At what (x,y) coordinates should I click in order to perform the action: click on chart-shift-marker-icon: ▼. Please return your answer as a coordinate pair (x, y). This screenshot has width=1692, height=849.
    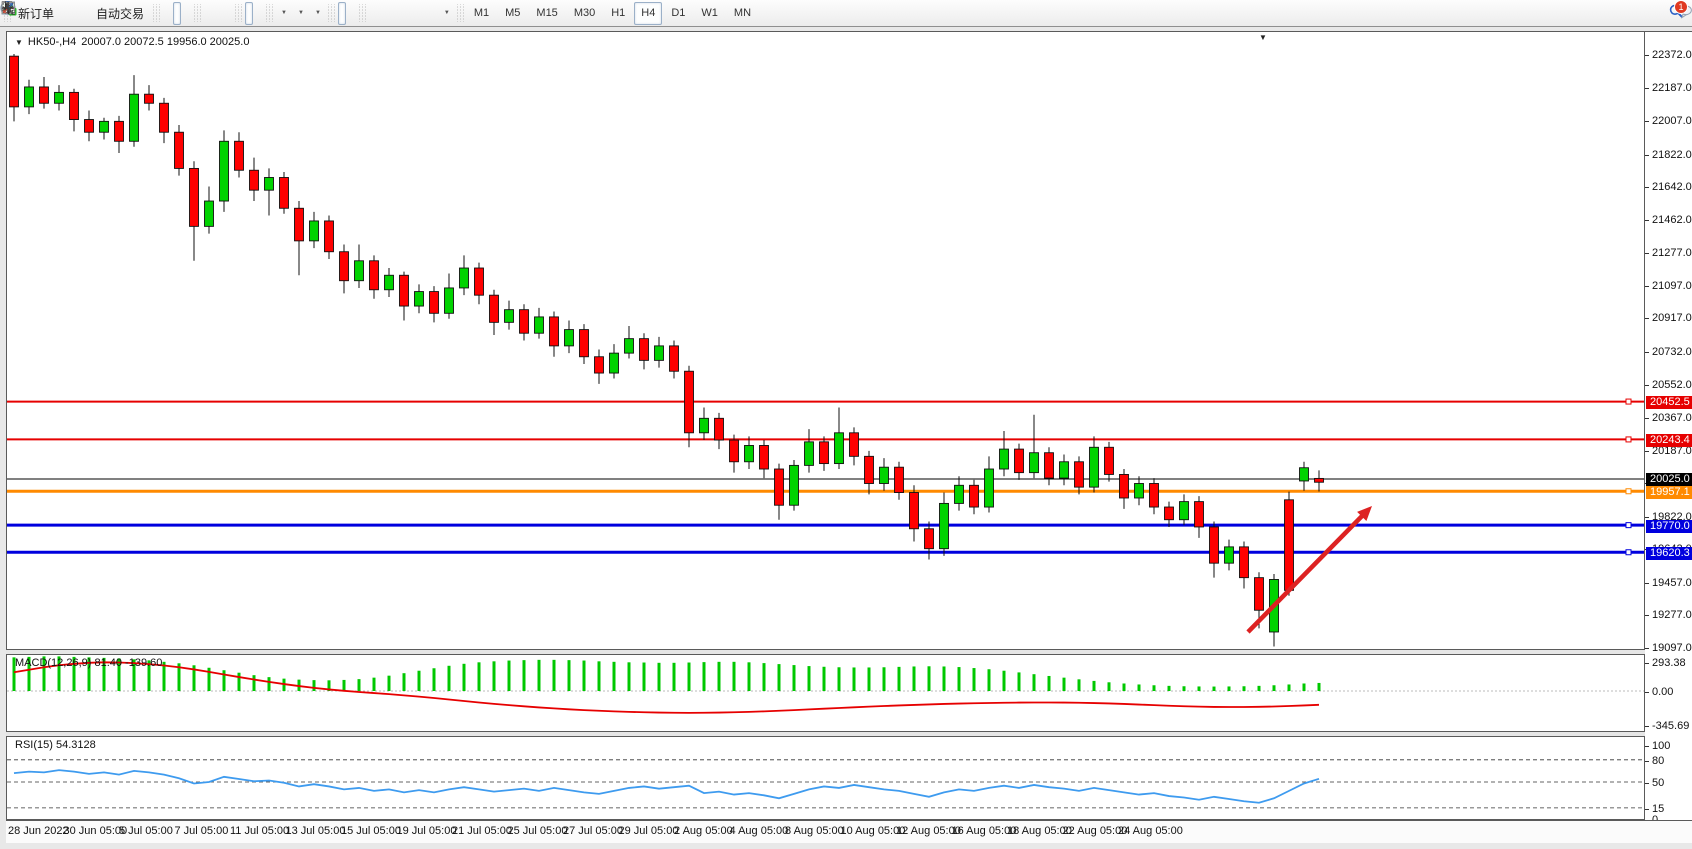
    Looking at the image, I should click on (1263, 37).